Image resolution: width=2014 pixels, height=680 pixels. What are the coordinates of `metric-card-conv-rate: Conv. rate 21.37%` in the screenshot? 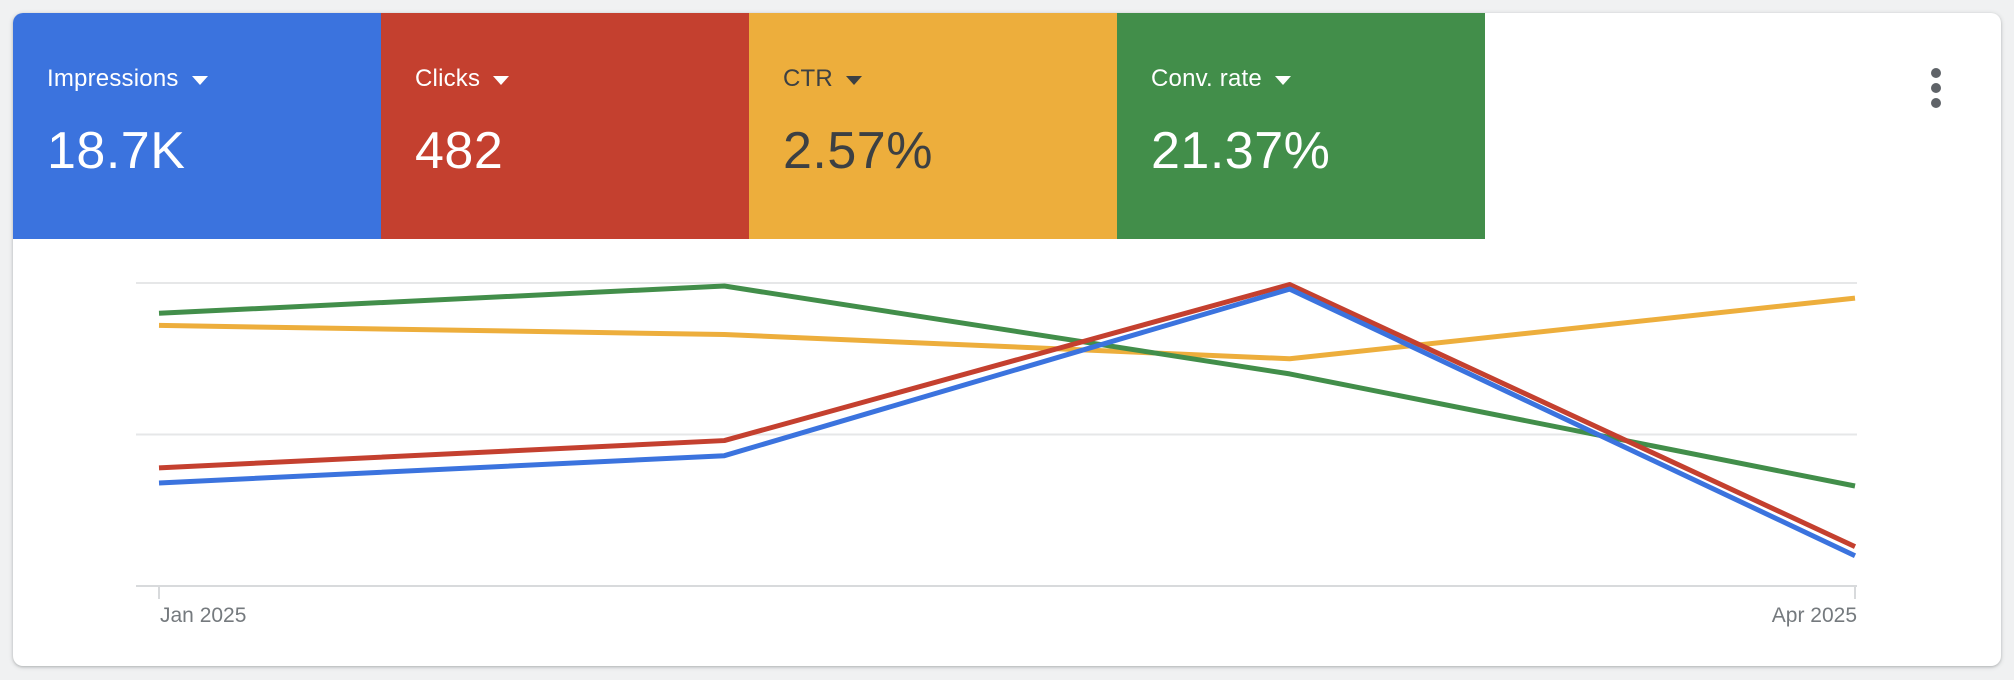 It's located at (1301, 126).